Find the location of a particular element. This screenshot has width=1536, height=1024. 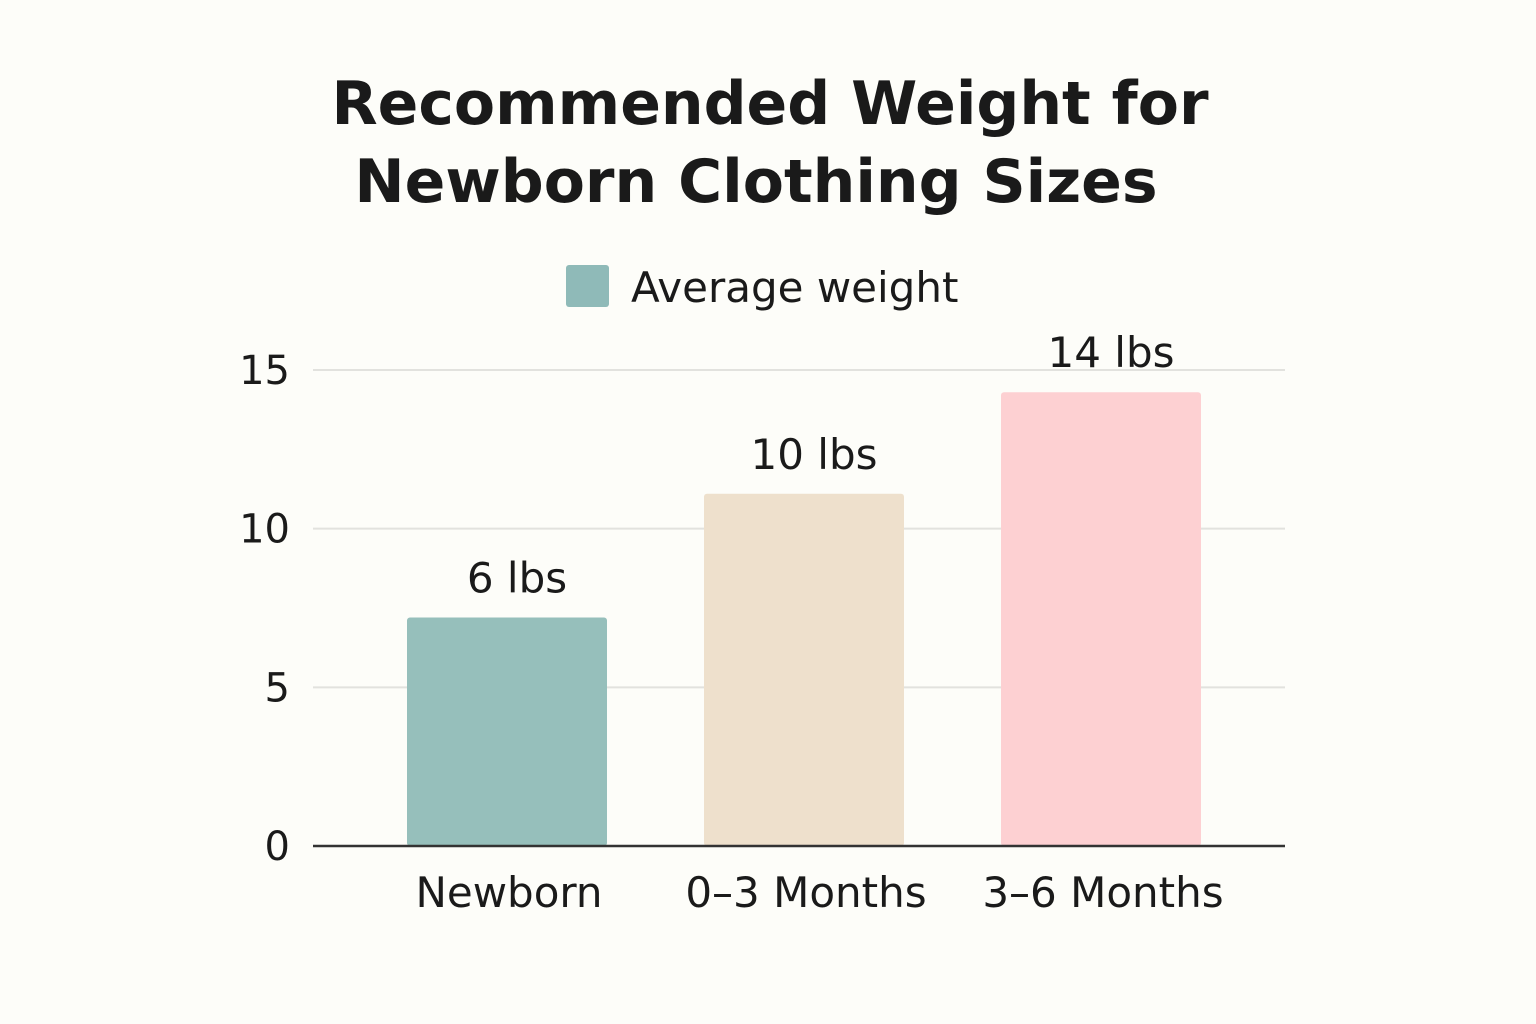

x-category-label: 0–3 Months is located at coordinates (805, 892).